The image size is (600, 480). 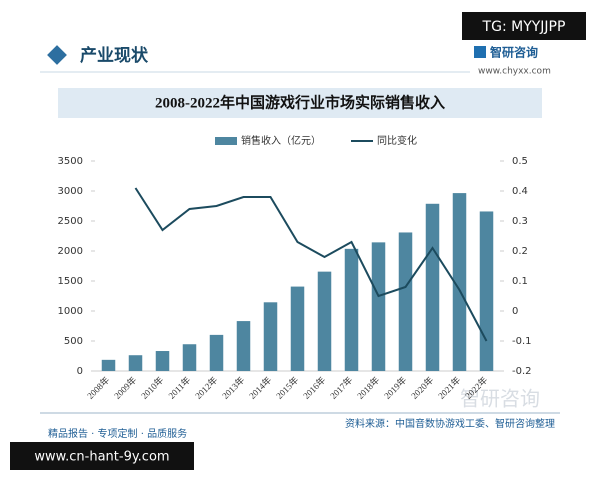 I want to click on tag-box, so click(x=524, y=26).